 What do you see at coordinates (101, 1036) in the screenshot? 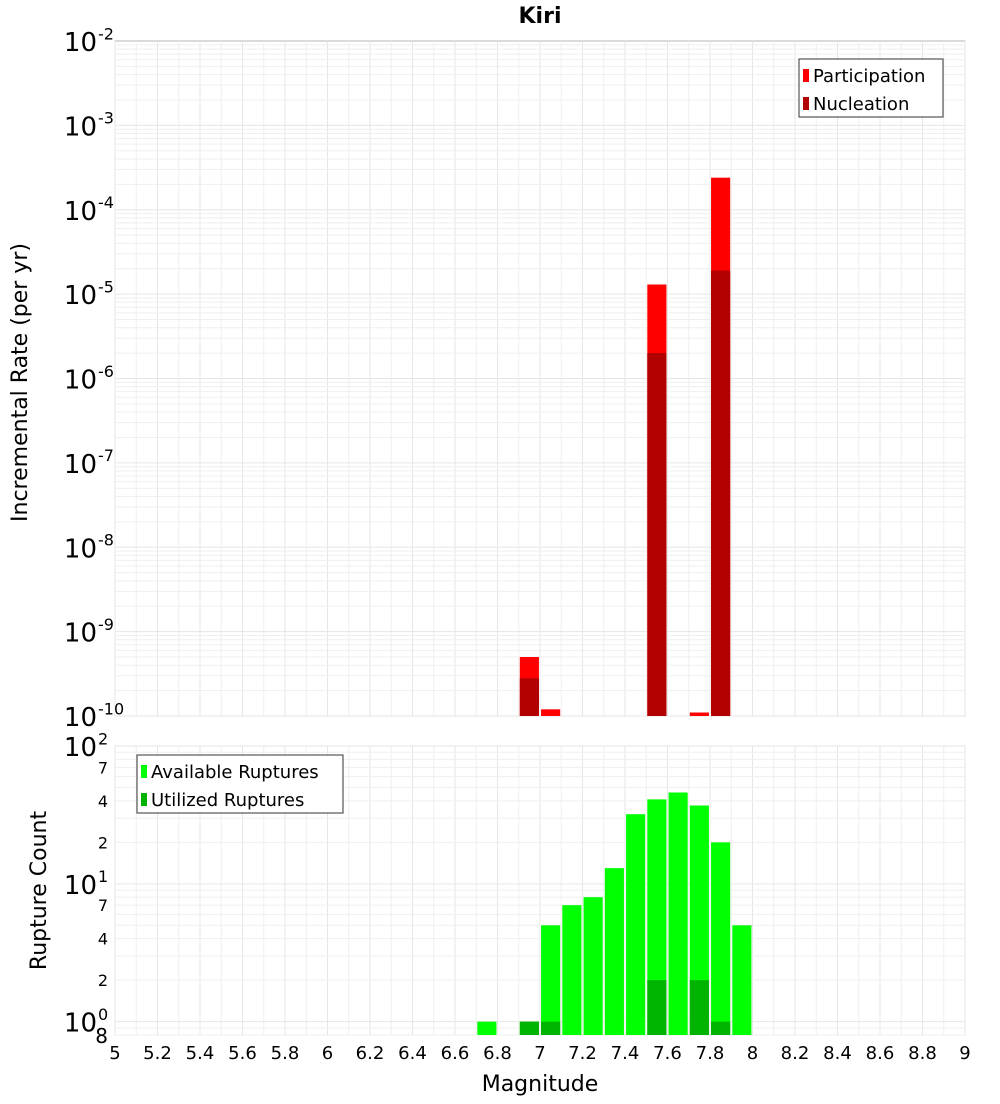
I see `bottom-y-tick-label: 8` at bounding box center [101, 1036].